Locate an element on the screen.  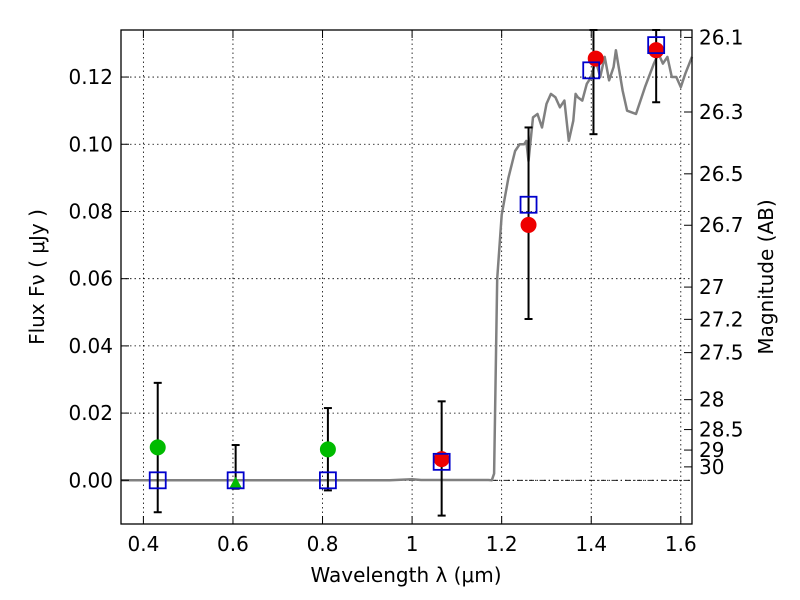
data-point-triangle is located at coordinates (235, 482).